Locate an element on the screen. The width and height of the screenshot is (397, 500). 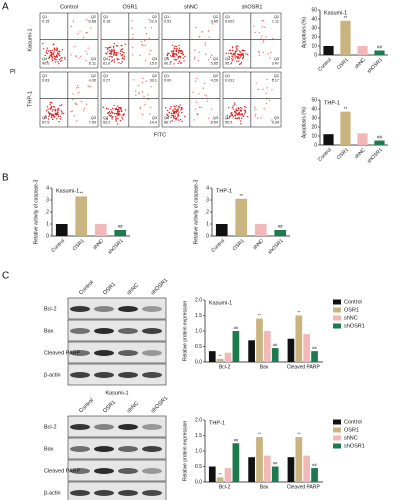
significance: ** is located at coordinates (241, 195).